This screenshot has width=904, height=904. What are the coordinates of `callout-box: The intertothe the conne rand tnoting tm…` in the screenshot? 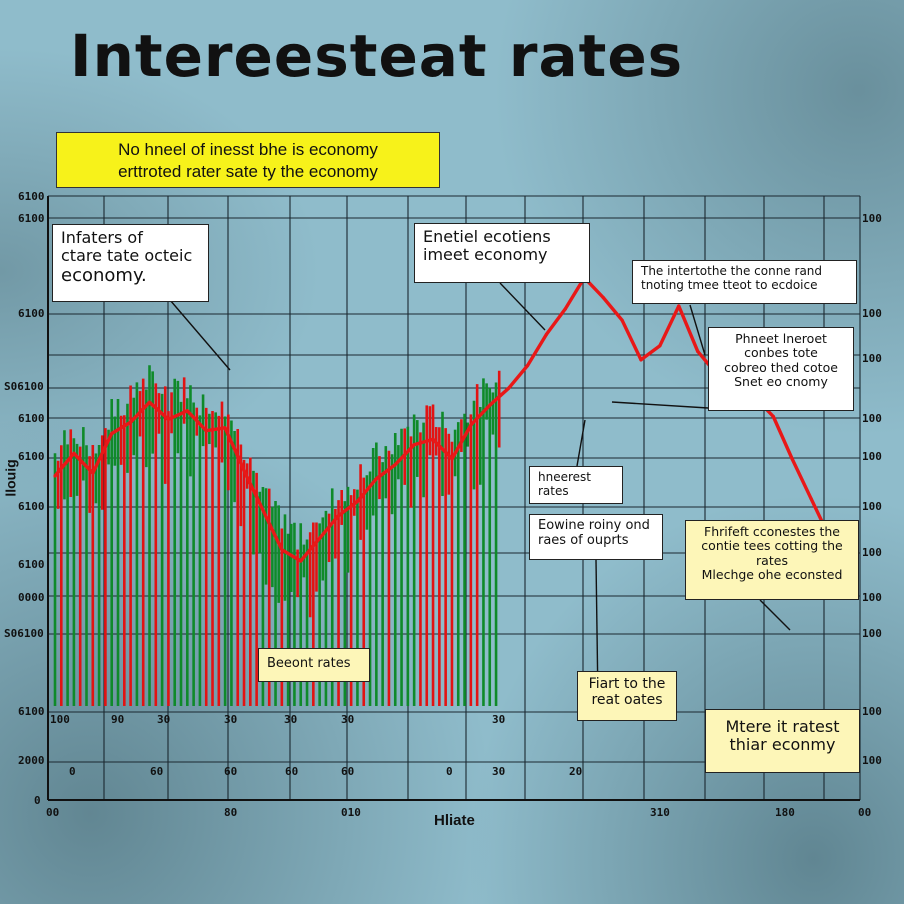 It's located at (744, 282).